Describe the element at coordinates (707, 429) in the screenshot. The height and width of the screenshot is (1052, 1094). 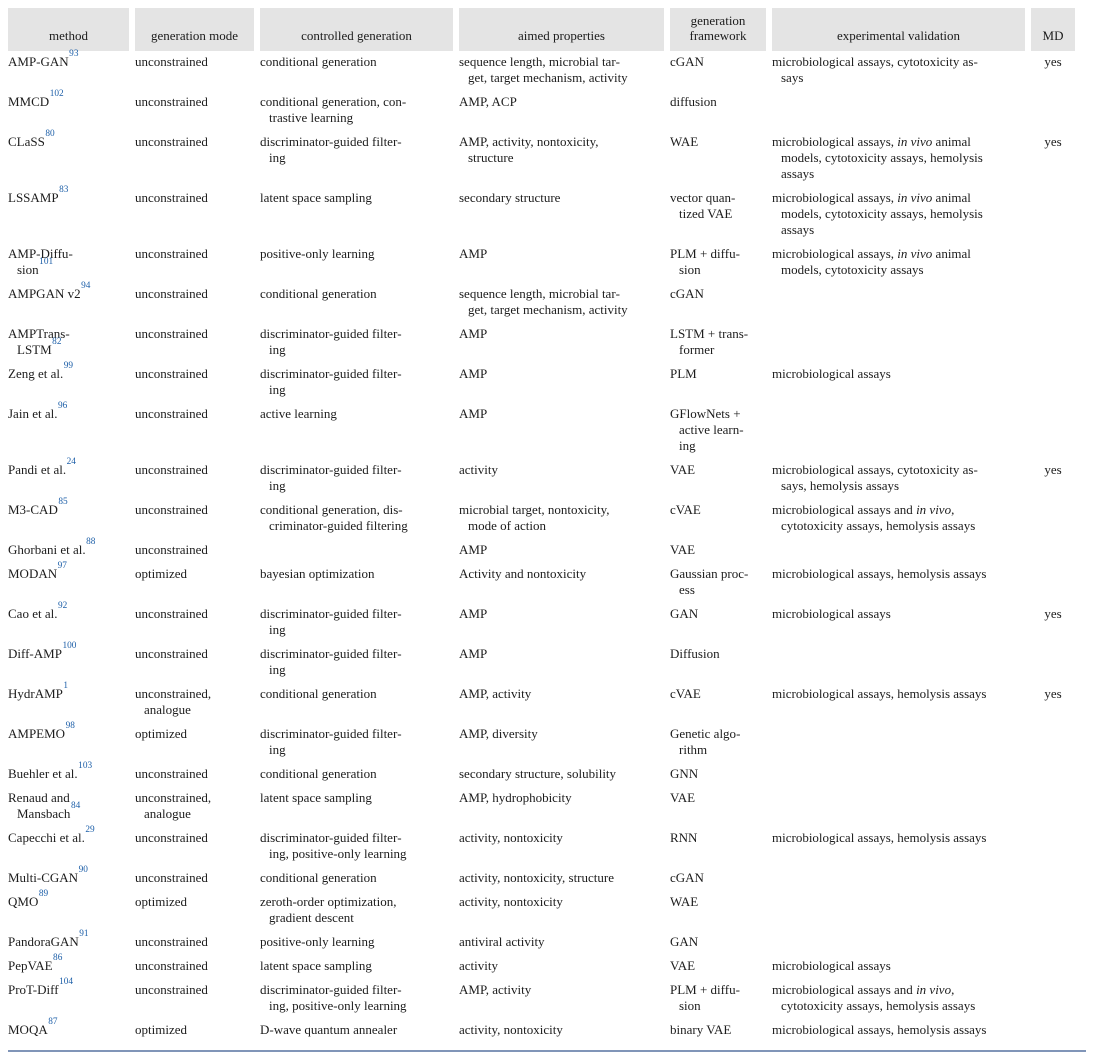
I see `cell-generation-framework: GFlowNets + active learn­ing` at that location.